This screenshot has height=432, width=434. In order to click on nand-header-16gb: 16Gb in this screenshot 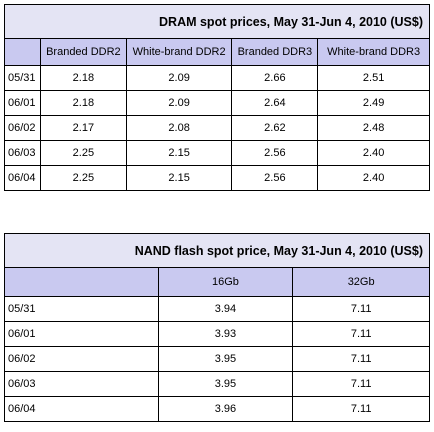, I will do `click(225, 282)`.